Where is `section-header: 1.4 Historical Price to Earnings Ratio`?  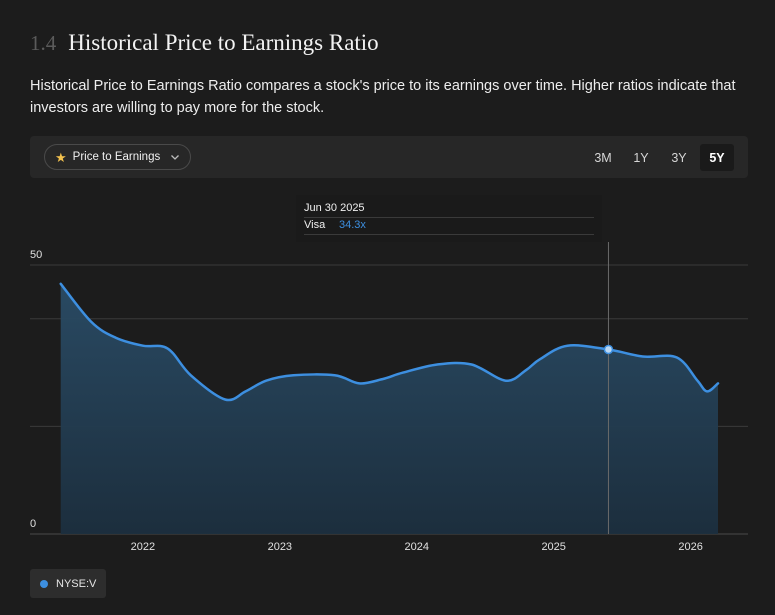
section-header: 1.4 Historical Price to Earnings Ratio is located at coordinates (204, 43).